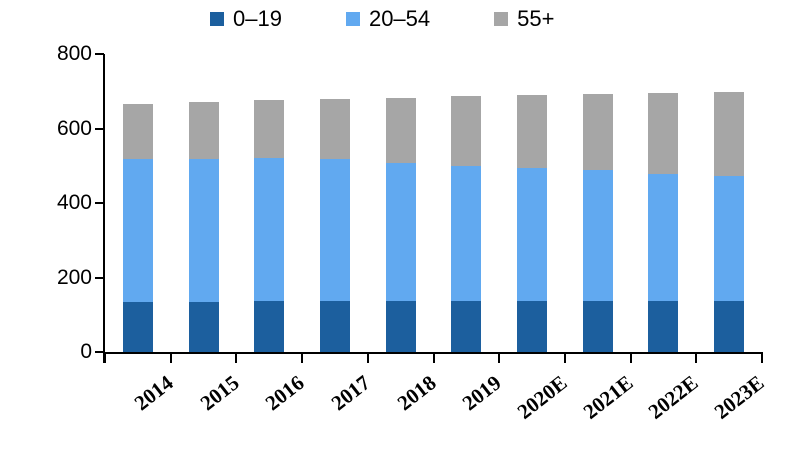 This screenshot has height=450, width=800. What do you see at coordinates (536, 18) in the screenshot?
I see `legend-label-55plus: 55+` at bounding box center [536, 18].